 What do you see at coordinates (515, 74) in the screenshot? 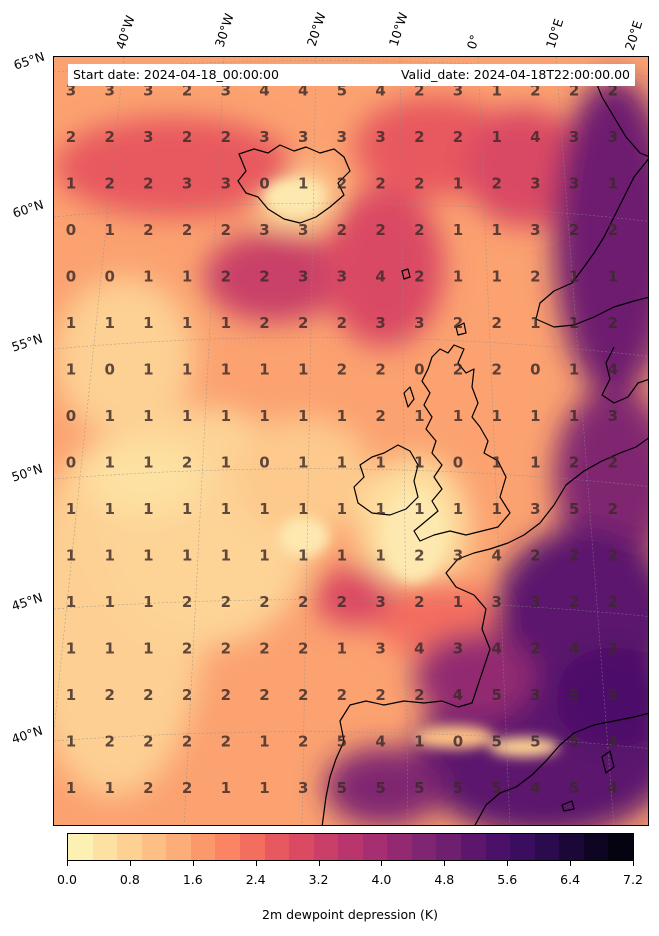
I see `valid-date-label: Valid_date: 2024-04-18T22:00:00.00` at bounding box center [515, 74].